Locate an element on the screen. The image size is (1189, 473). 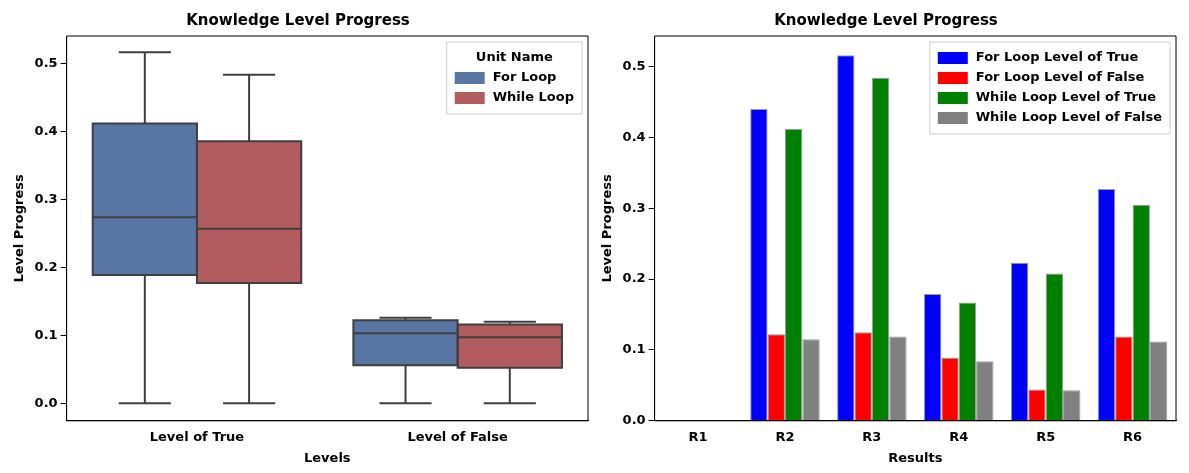
x-tick-label: R6 is located at coordinates (1133, 436).